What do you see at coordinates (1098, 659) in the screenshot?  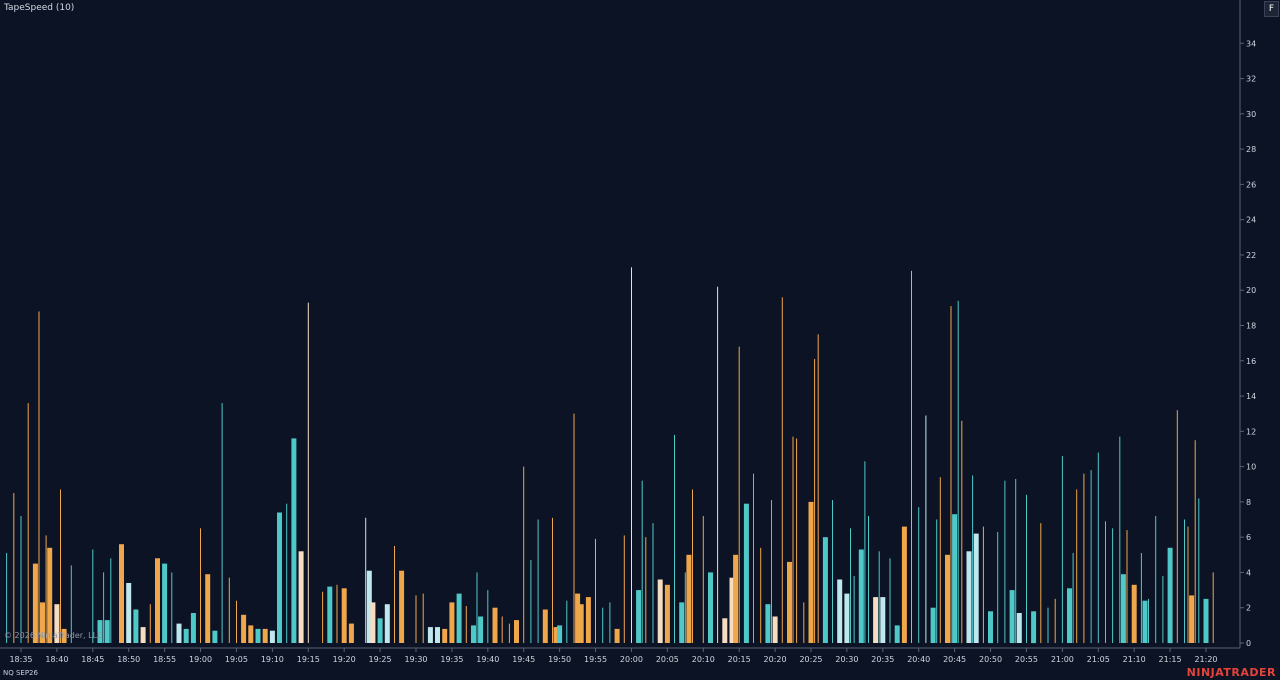 I see `x-tick-label: 21:05` at bounding box center [1098, 659].